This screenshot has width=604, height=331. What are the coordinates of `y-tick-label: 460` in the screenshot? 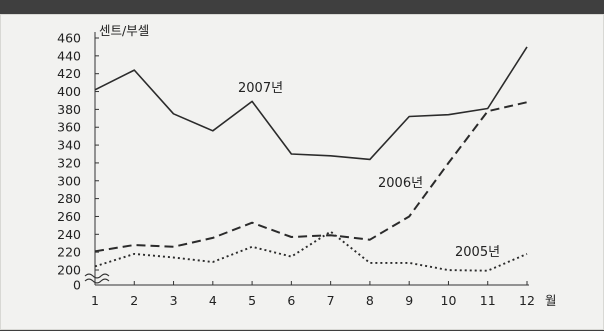 It's located at (69, 38).